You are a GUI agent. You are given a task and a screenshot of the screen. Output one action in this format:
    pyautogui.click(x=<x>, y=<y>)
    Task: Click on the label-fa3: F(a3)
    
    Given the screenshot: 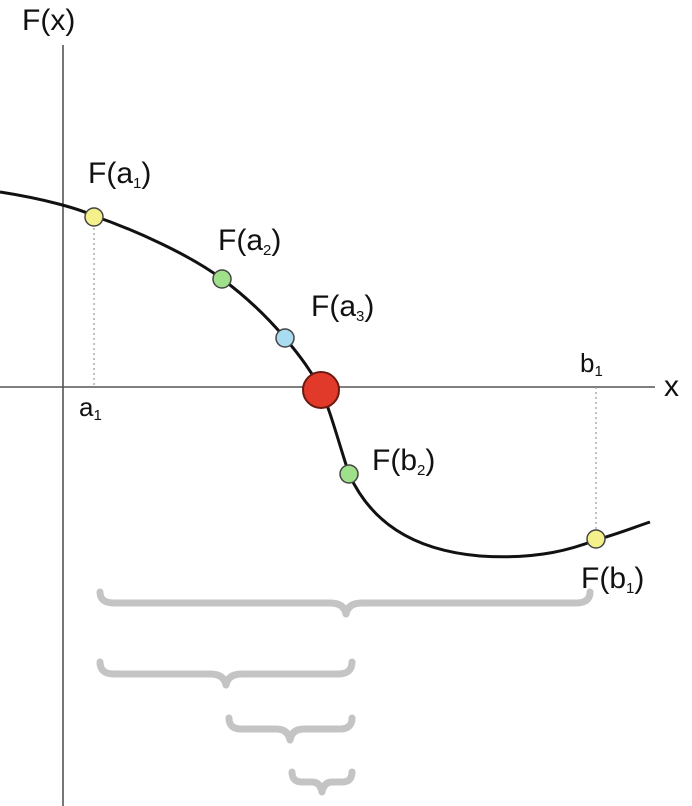 What is the action you would take?
    pyautogui.click(x=342, y=307)
    